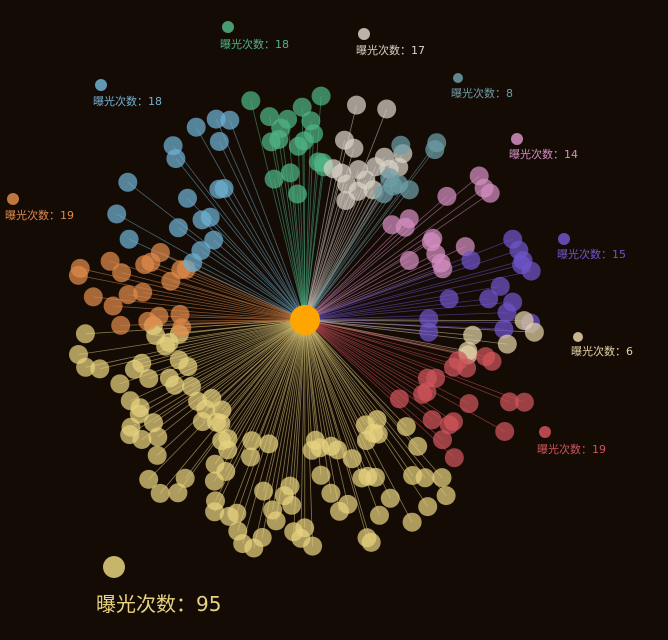 This screenshot has height=640, width=668. I want to click on center-node, so click(305, 320).